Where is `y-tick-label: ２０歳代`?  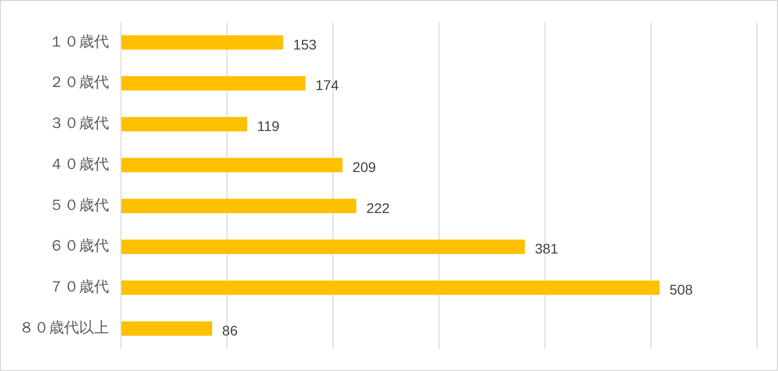
y-tick-label: ２０歳代 is located at coordinates (79, 82).